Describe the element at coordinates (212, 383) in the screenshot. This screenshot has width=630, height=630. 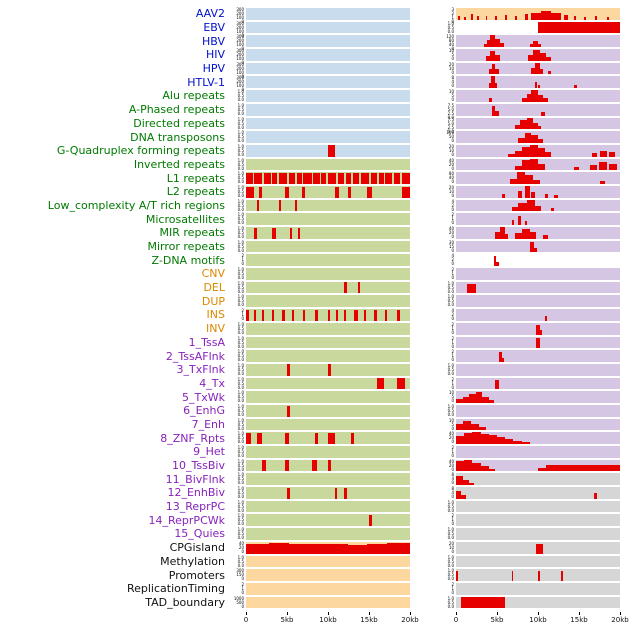
I see `track-label: 4_Tx` at that location.